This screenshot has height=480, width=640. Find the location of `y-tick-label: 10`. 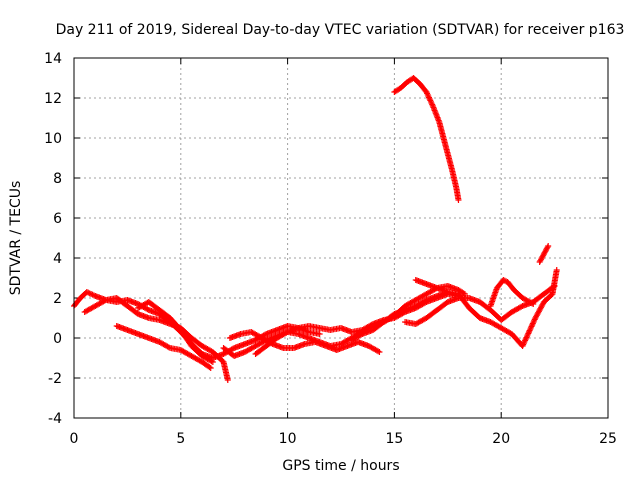

y-tick-label: 10 is located at coordinates (53, 139).